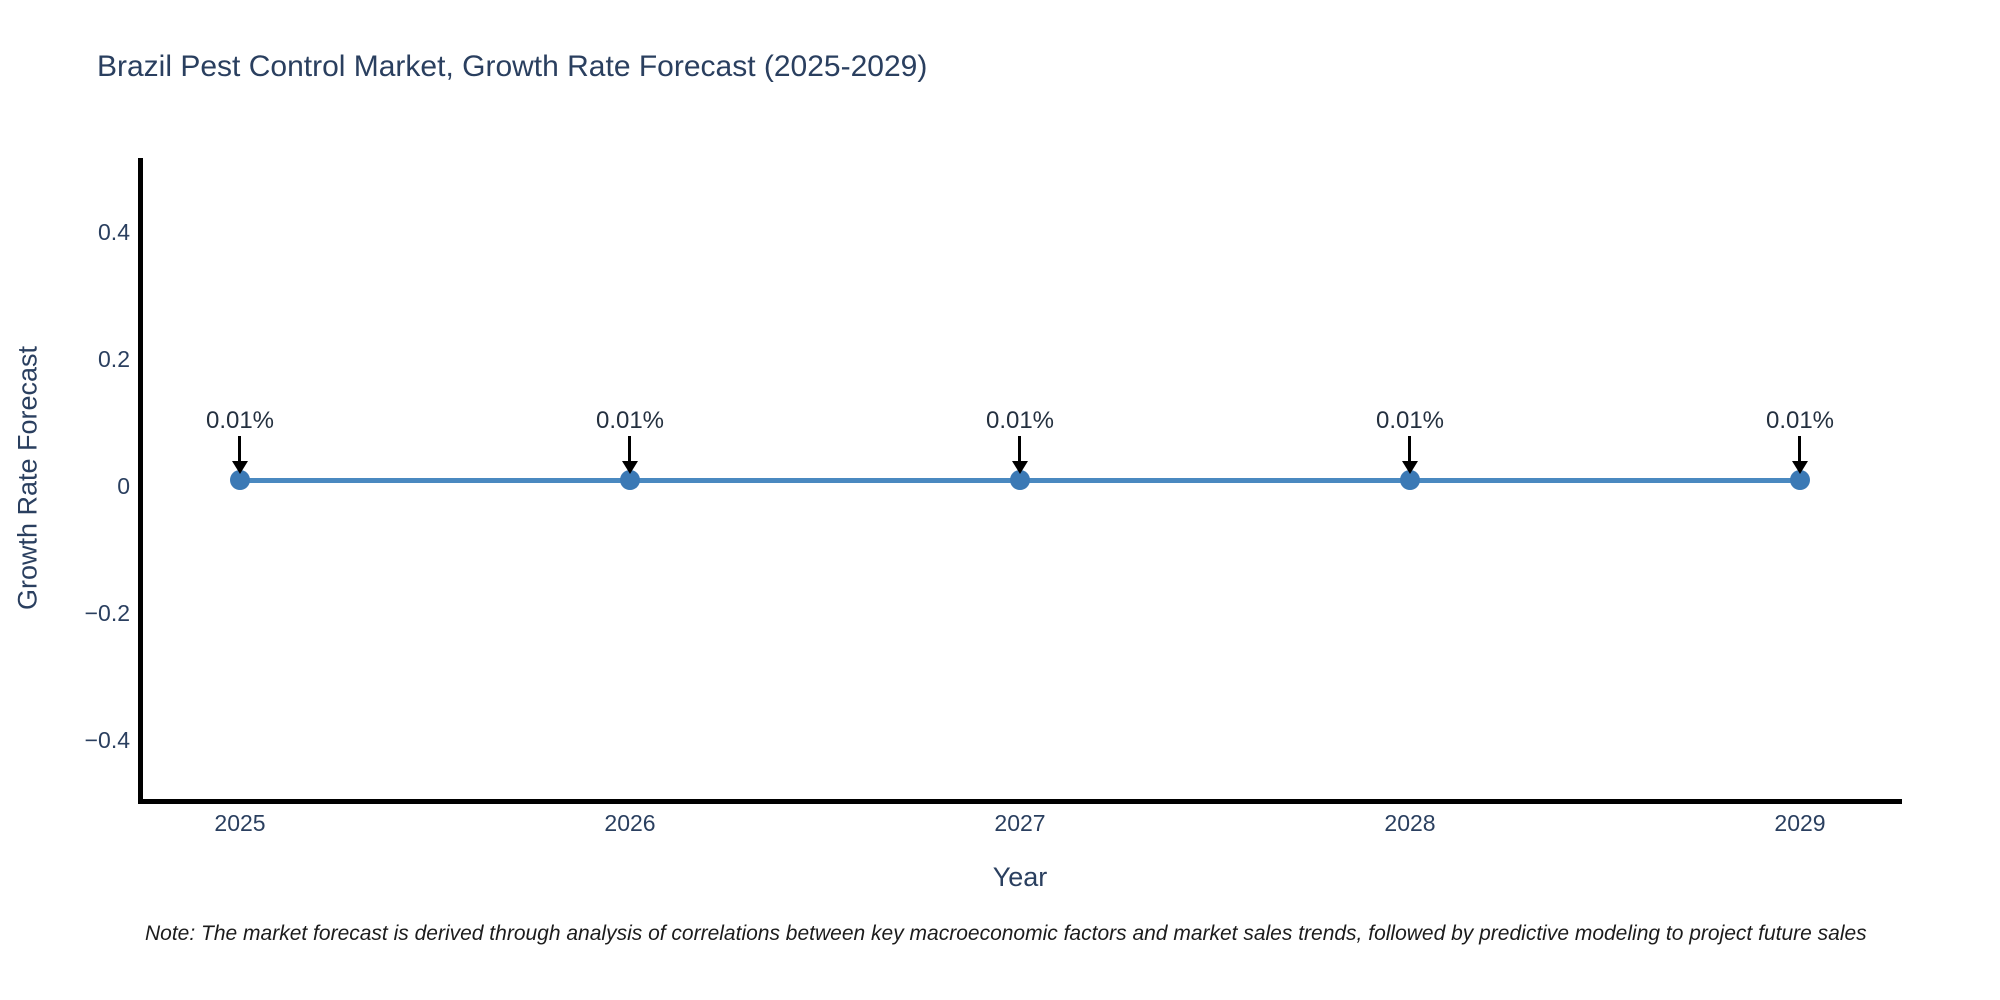 This screenshot has height=1000, width=2000. Describe the element at coordinates (114, 232) in the screenshot. I see `y-tick-label: 0.4` at that location.